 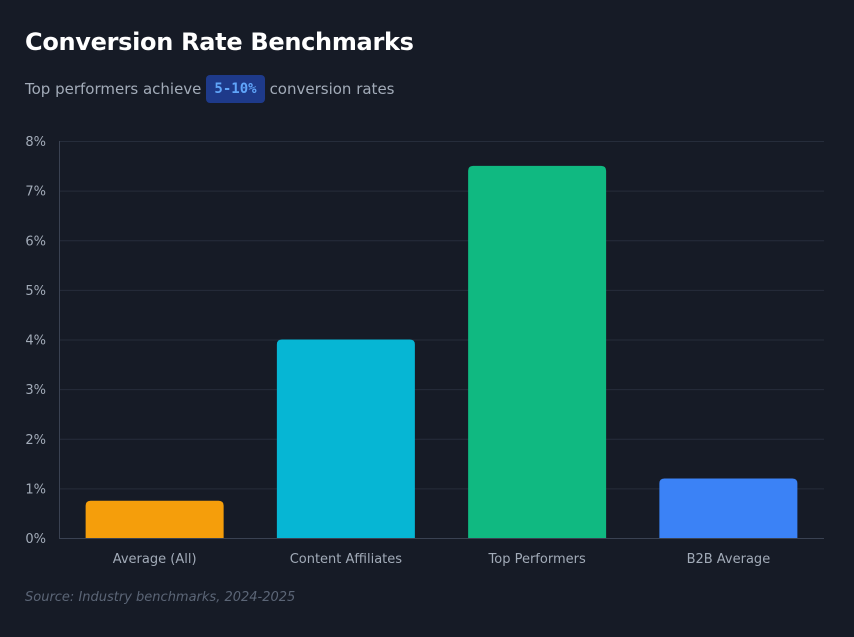 What do you see at coordinates (35, 241) in the screenshot?
I see `y-tick-label: 6%` at bounding box center [35, 241].